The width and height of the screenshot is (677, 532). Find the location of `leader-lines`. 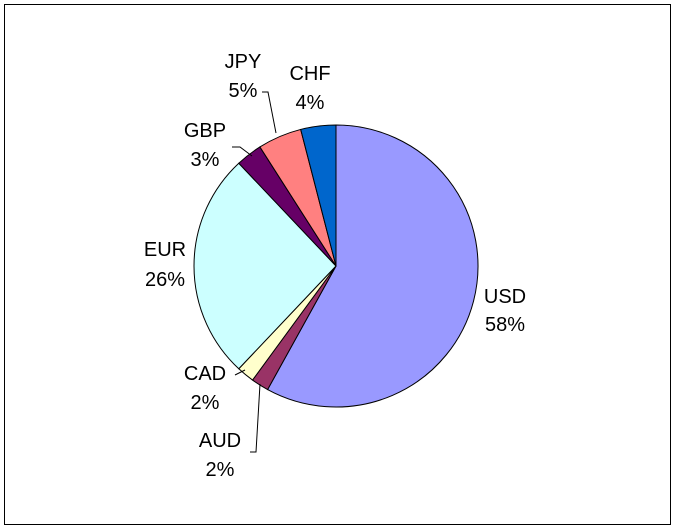

leader-lines is located at coordinates (254, 272).